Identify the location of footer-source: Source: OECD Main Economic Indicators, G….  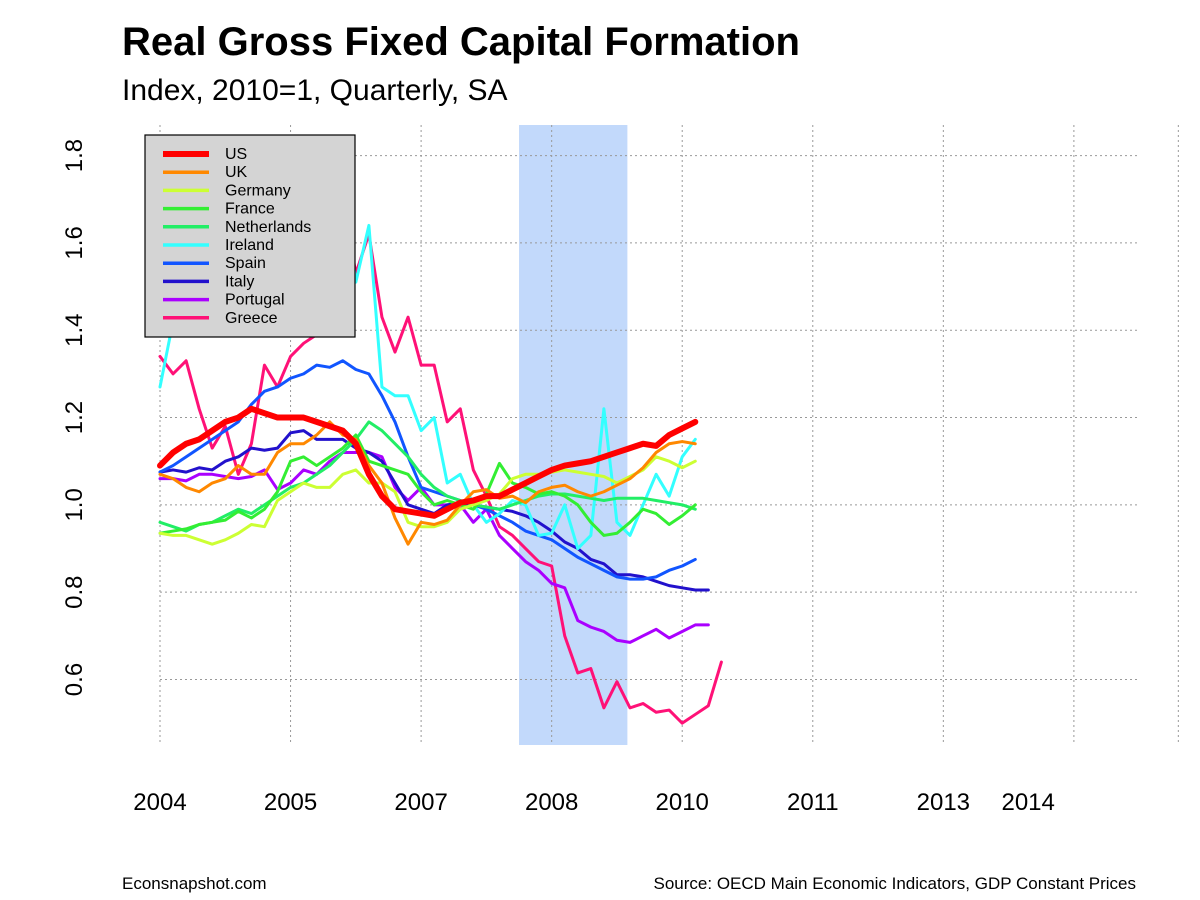
(894, 883).